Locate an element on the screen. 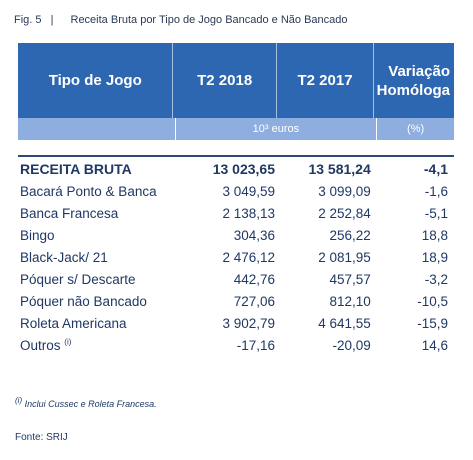 Image resolution: width=473 pixels, height=460 pixels. row-name: Póquer não Bancado is located at coordinates (83, 301).